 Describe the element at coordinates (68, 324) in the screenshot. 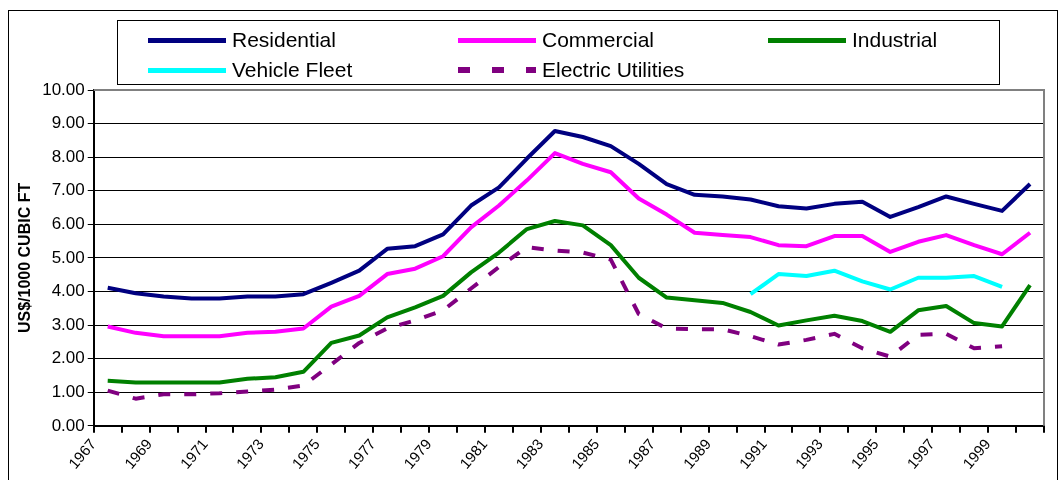

I see `y-tick-label: 3.00` at that location.